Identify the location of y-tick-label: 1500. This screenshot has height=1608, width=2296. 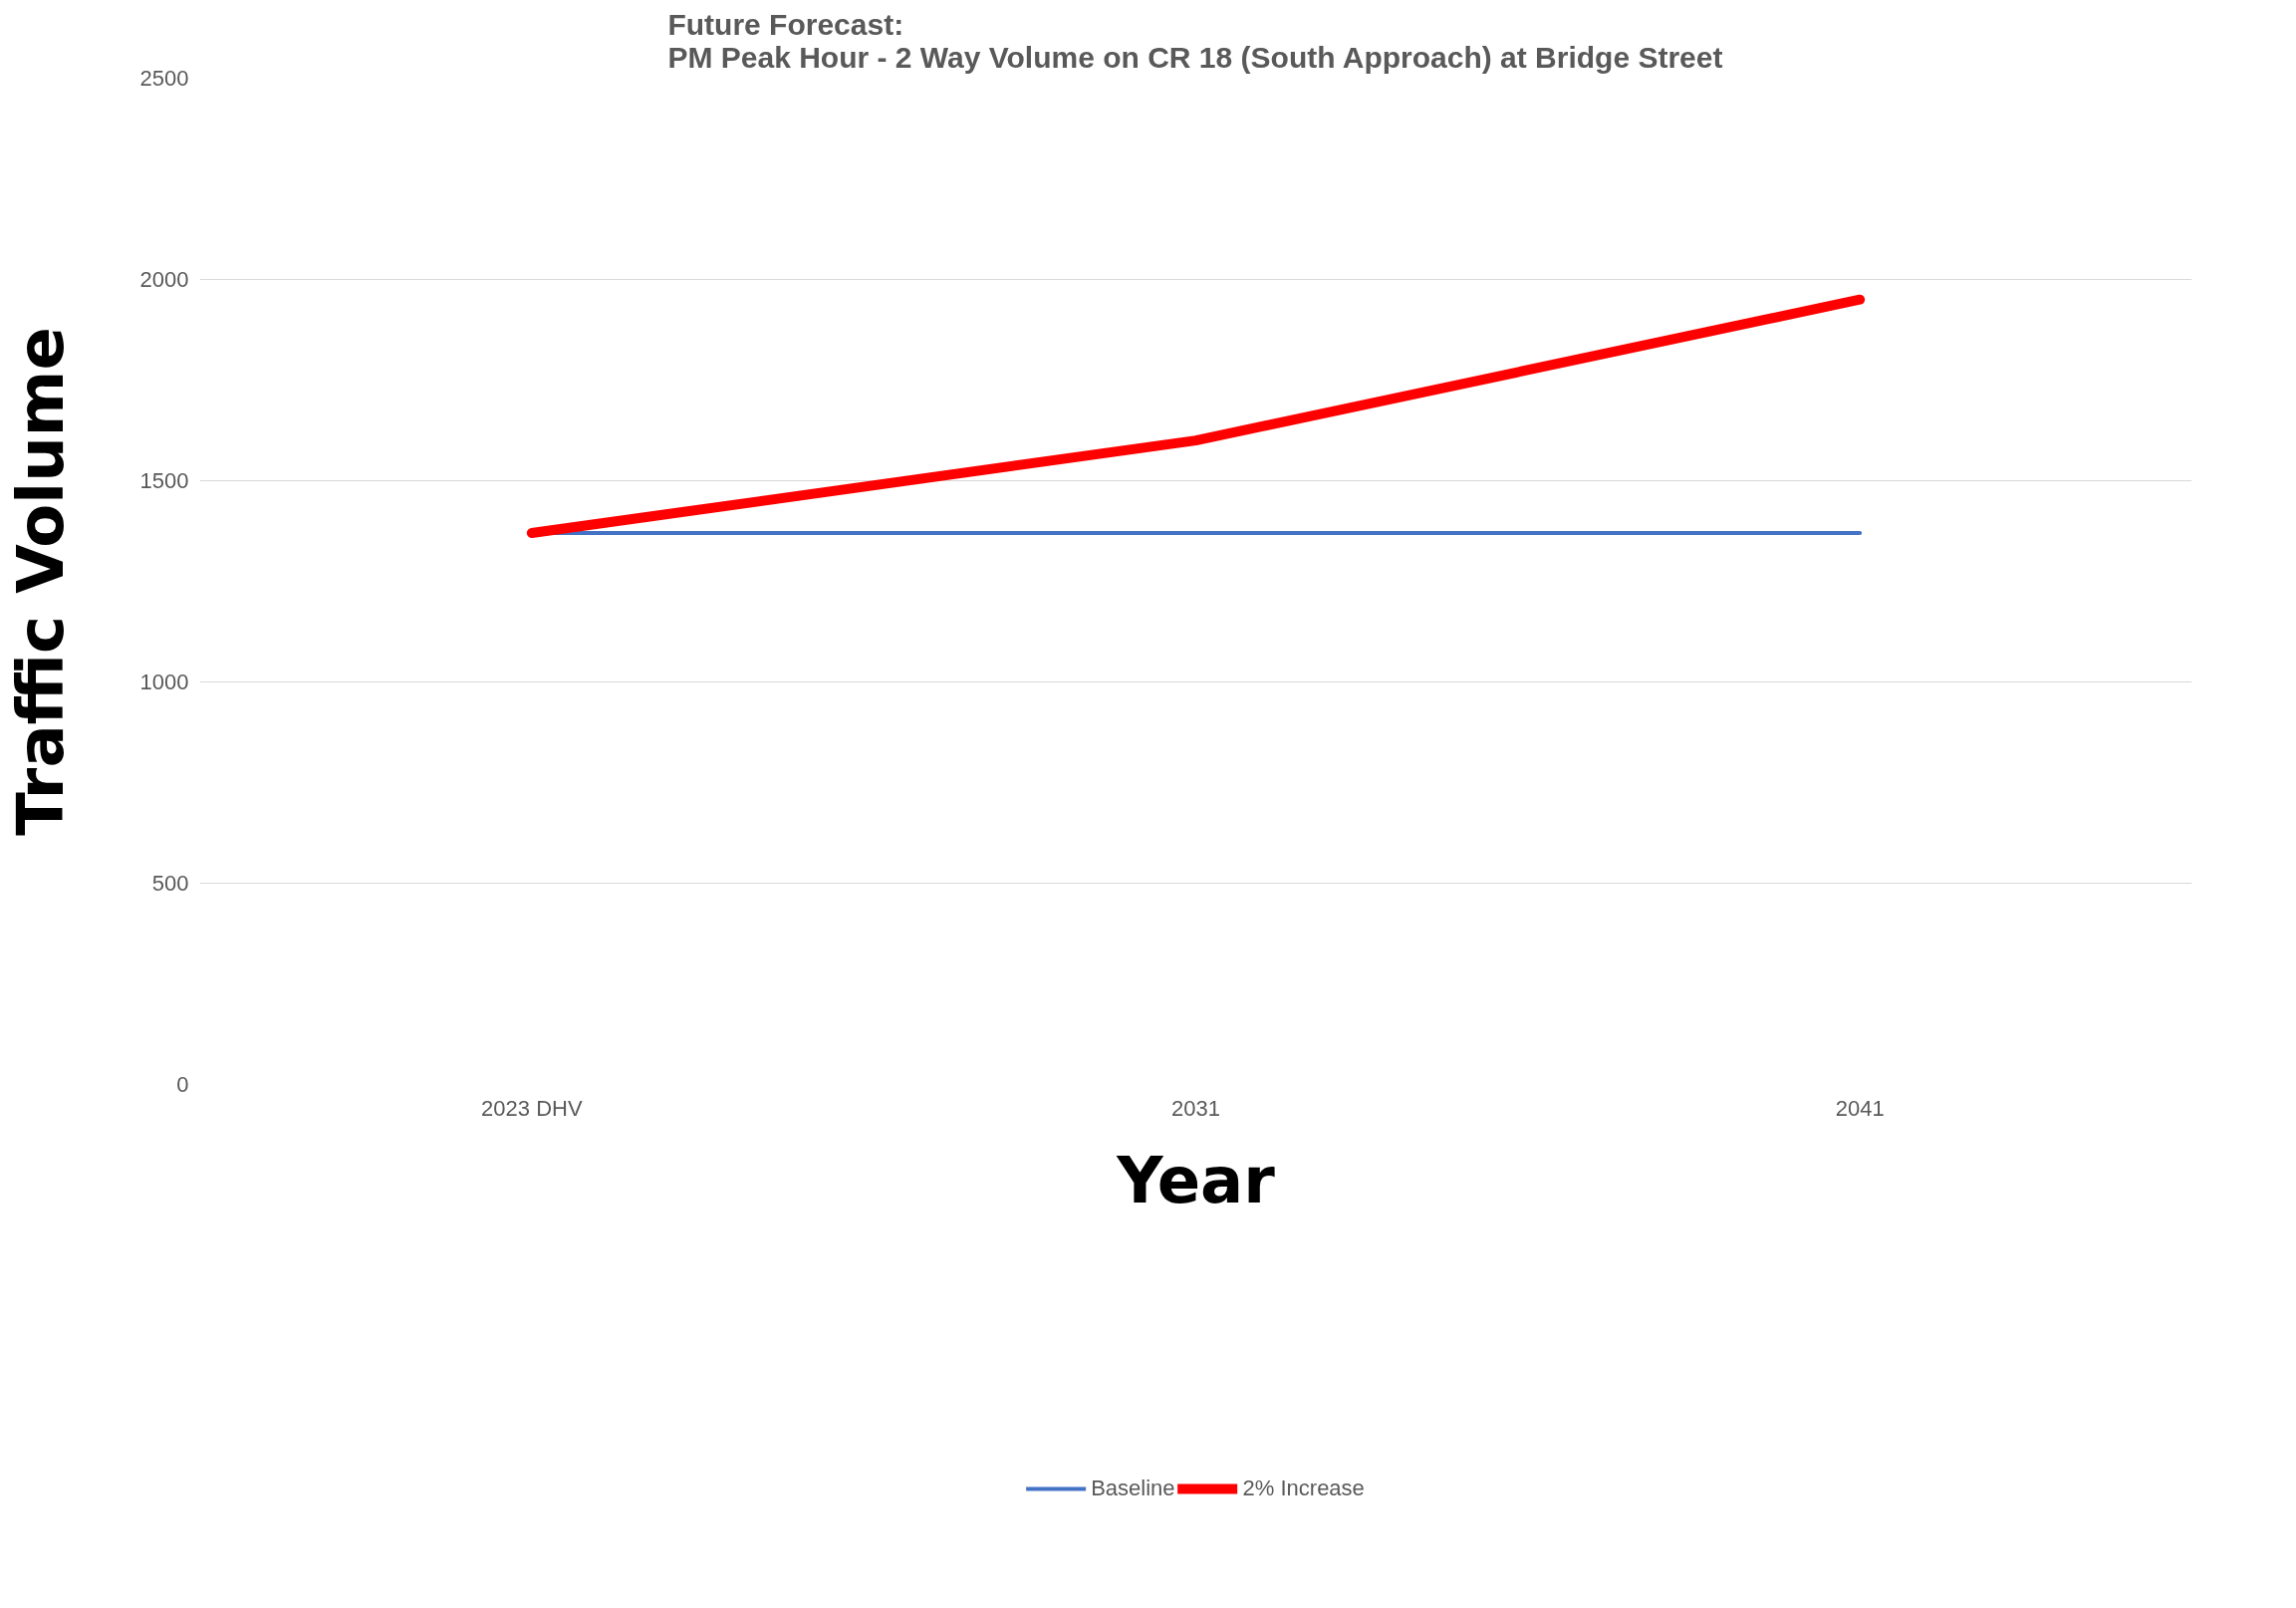
(164, 481).